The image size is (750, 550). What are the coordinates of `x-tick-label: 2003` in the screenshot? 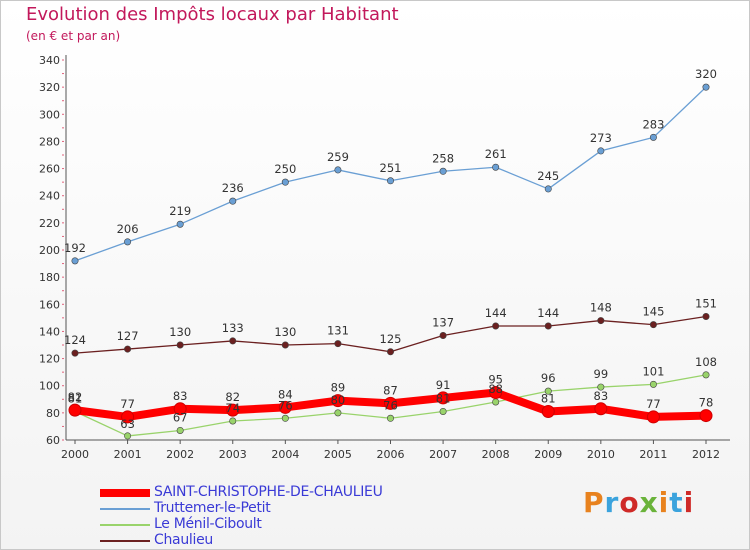 It's located at (233, 454).